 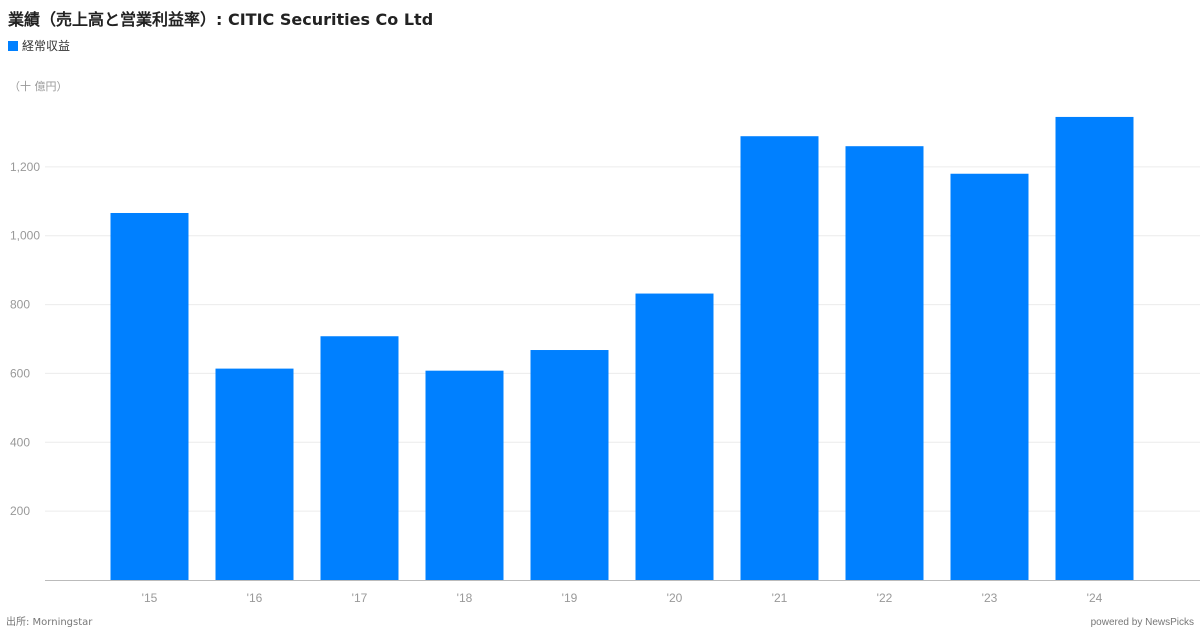 What do you see at coordinates (25, 167) in the screenshot?
I see `y-tick-label: 1,200` at bounding box center [25, 167].